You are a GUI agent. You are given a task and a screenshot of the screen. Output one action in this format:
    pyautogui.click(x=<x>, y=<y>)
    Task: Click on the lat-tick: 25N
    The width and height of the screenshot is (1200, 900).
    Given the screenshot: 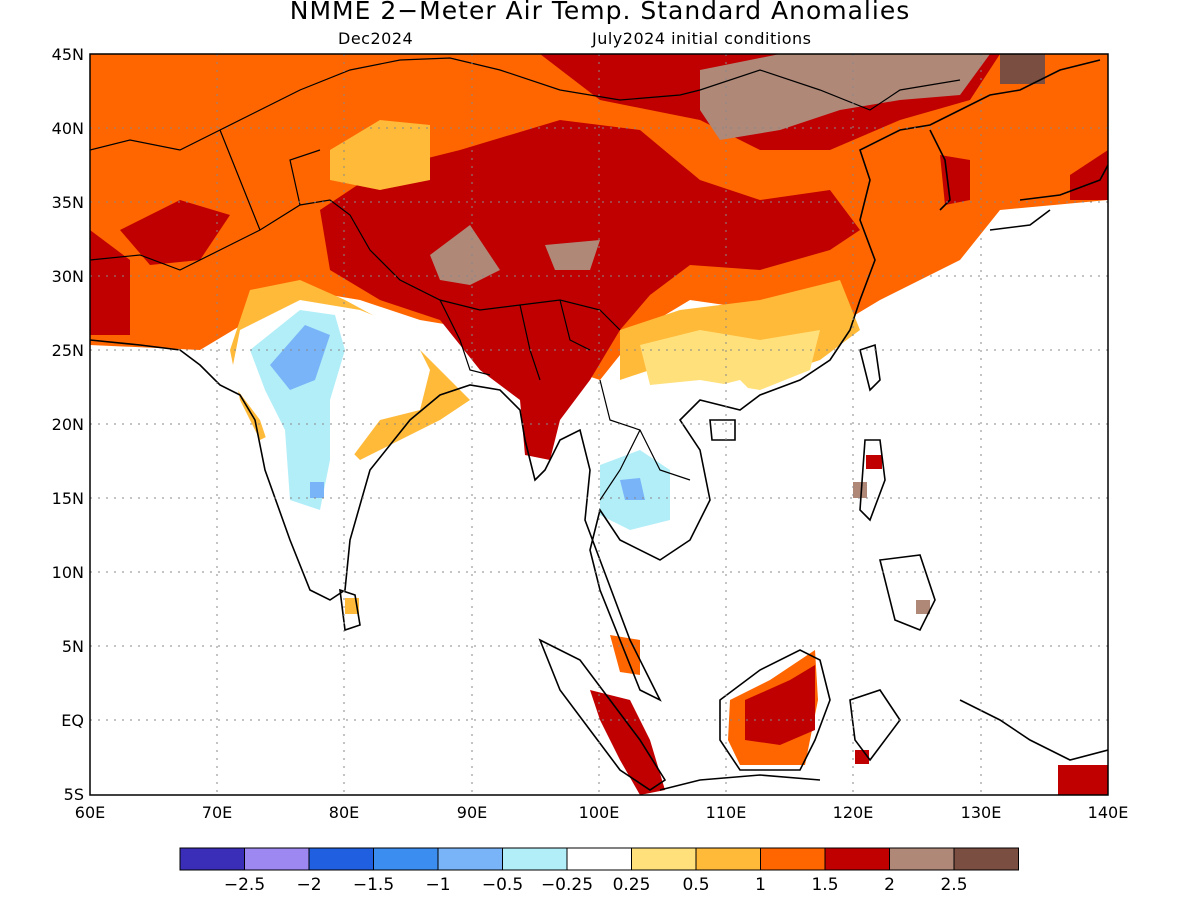 What is the action you would take?
    pyautogui.click(x=68, y=350)
    